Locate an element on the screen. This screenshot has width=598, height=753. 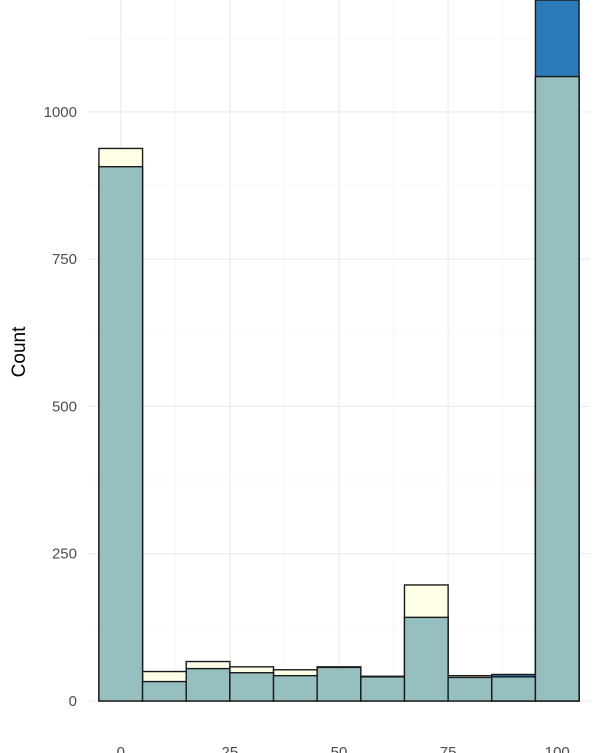
y-tick-label: 750 is located at coordinates (64, 259).